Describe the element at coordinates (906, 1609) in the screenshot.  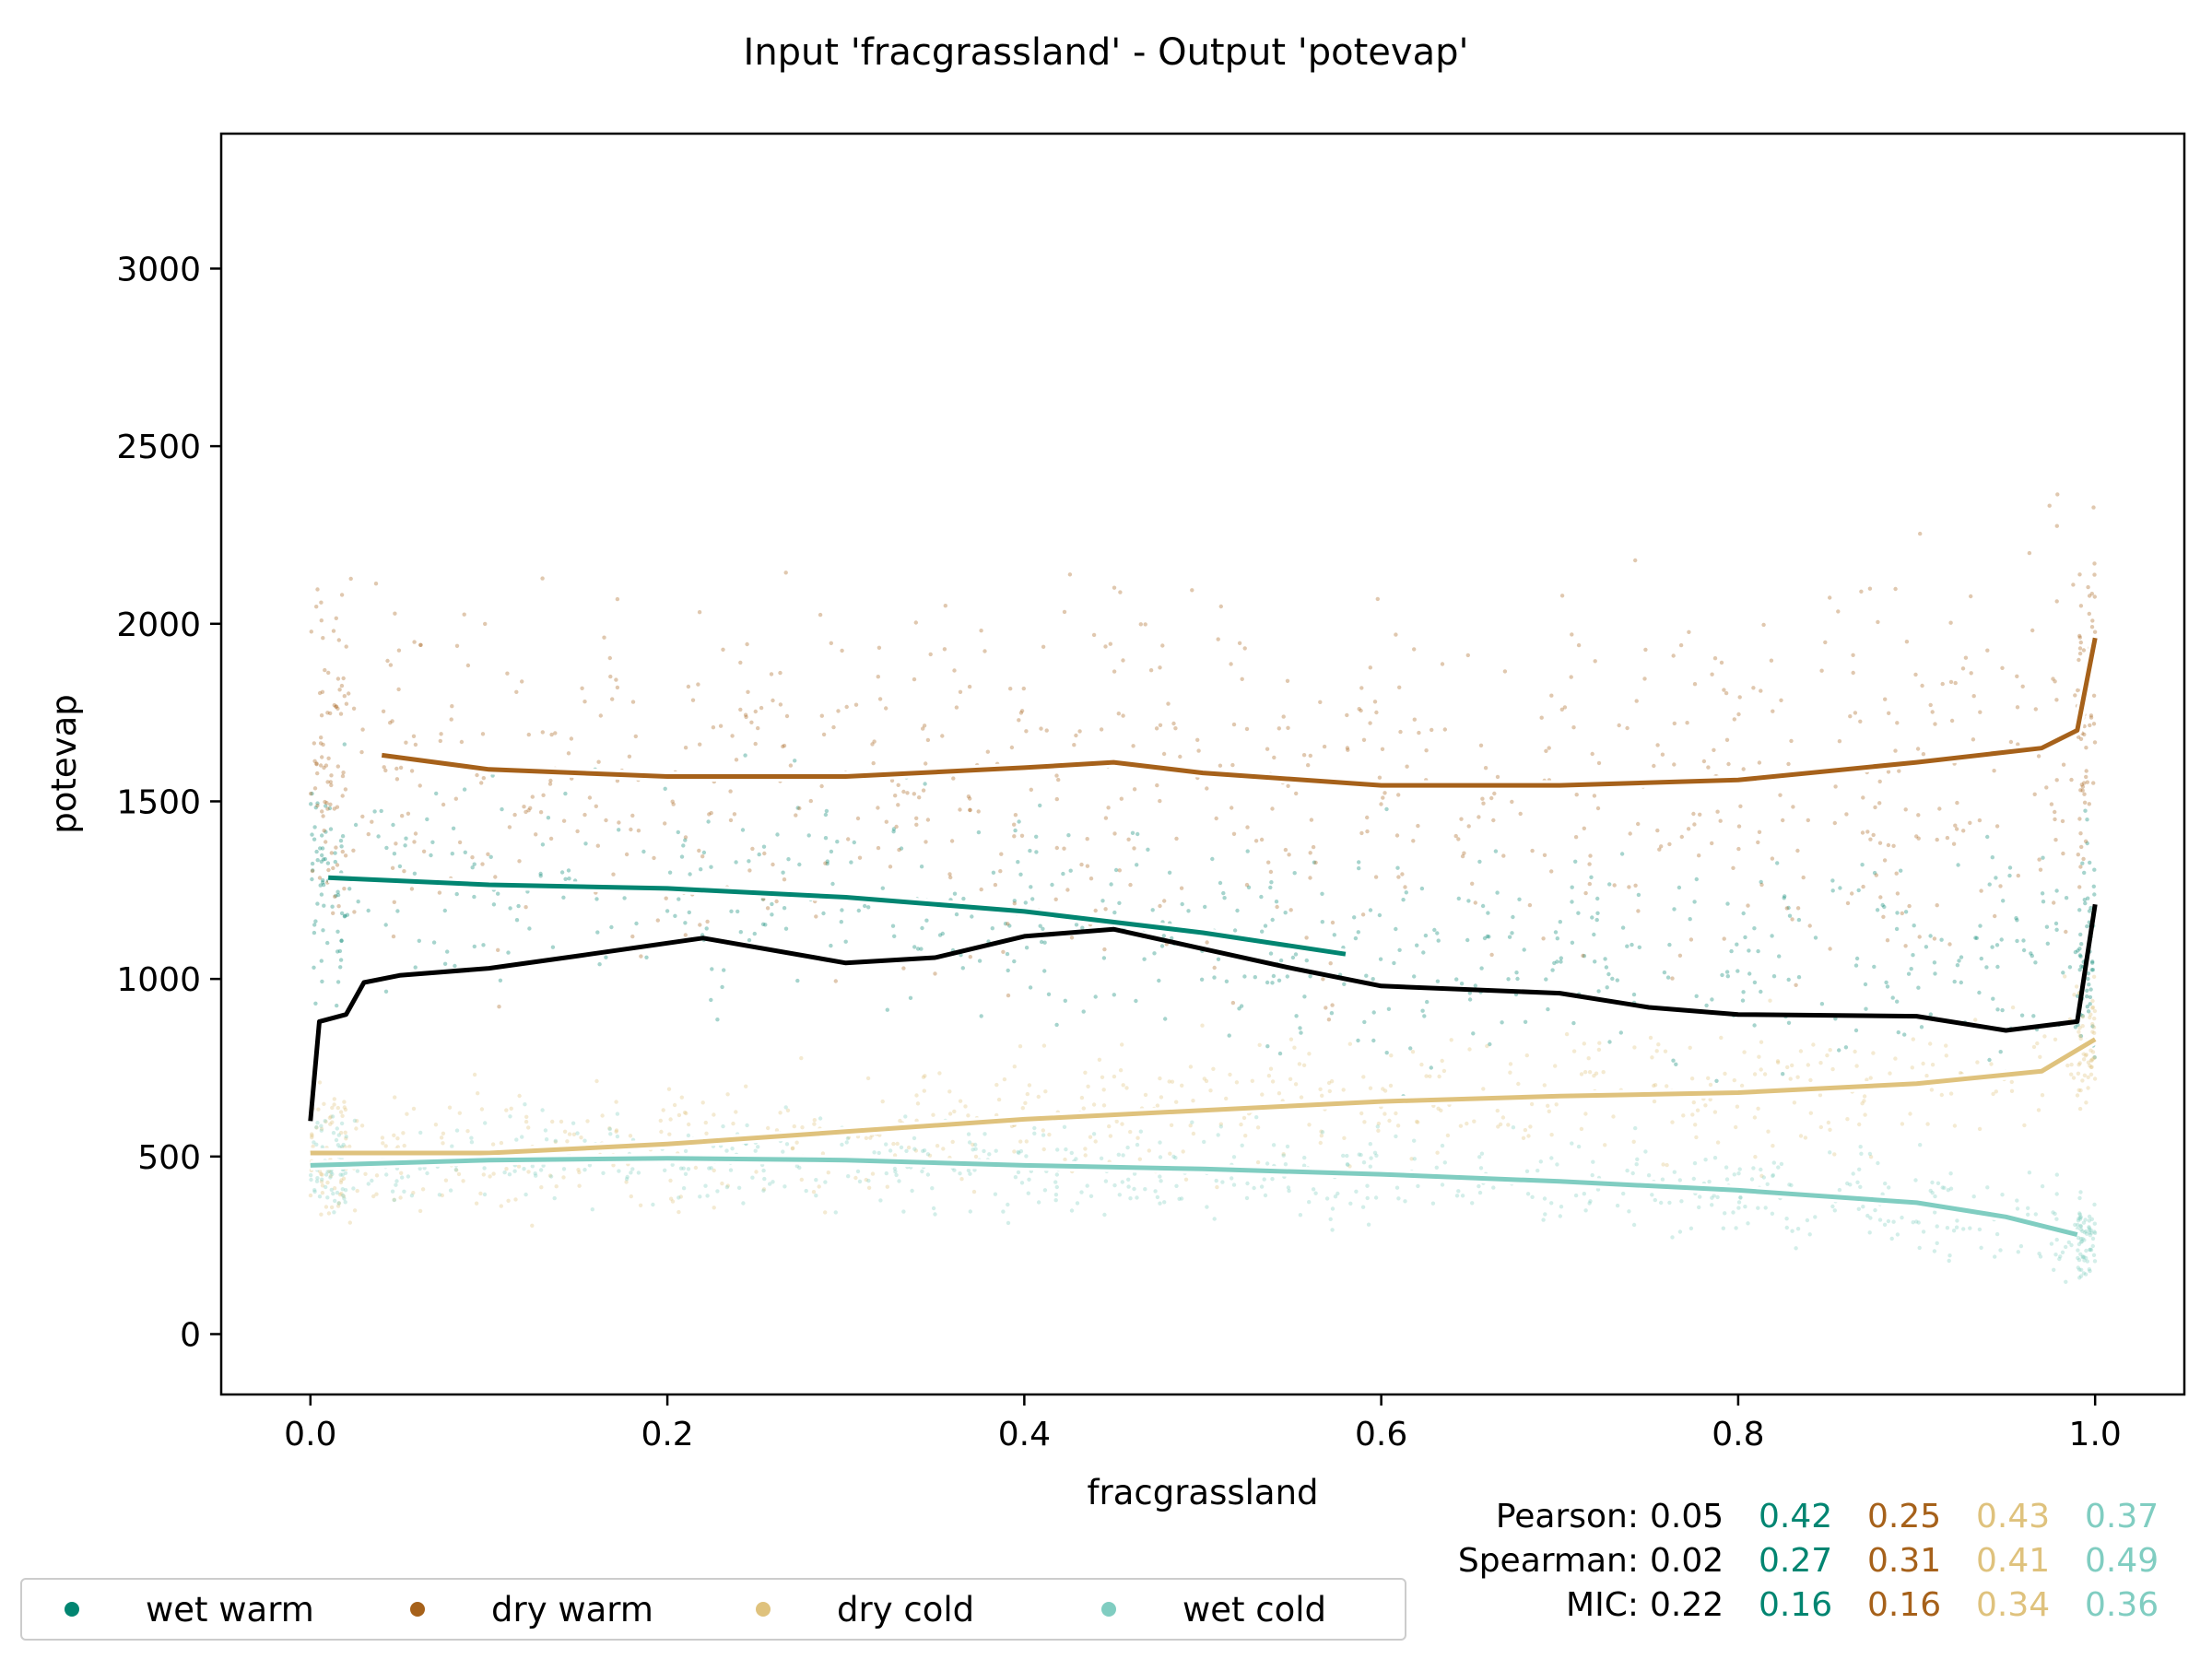
I see `legend-label: dry cold` at that location.